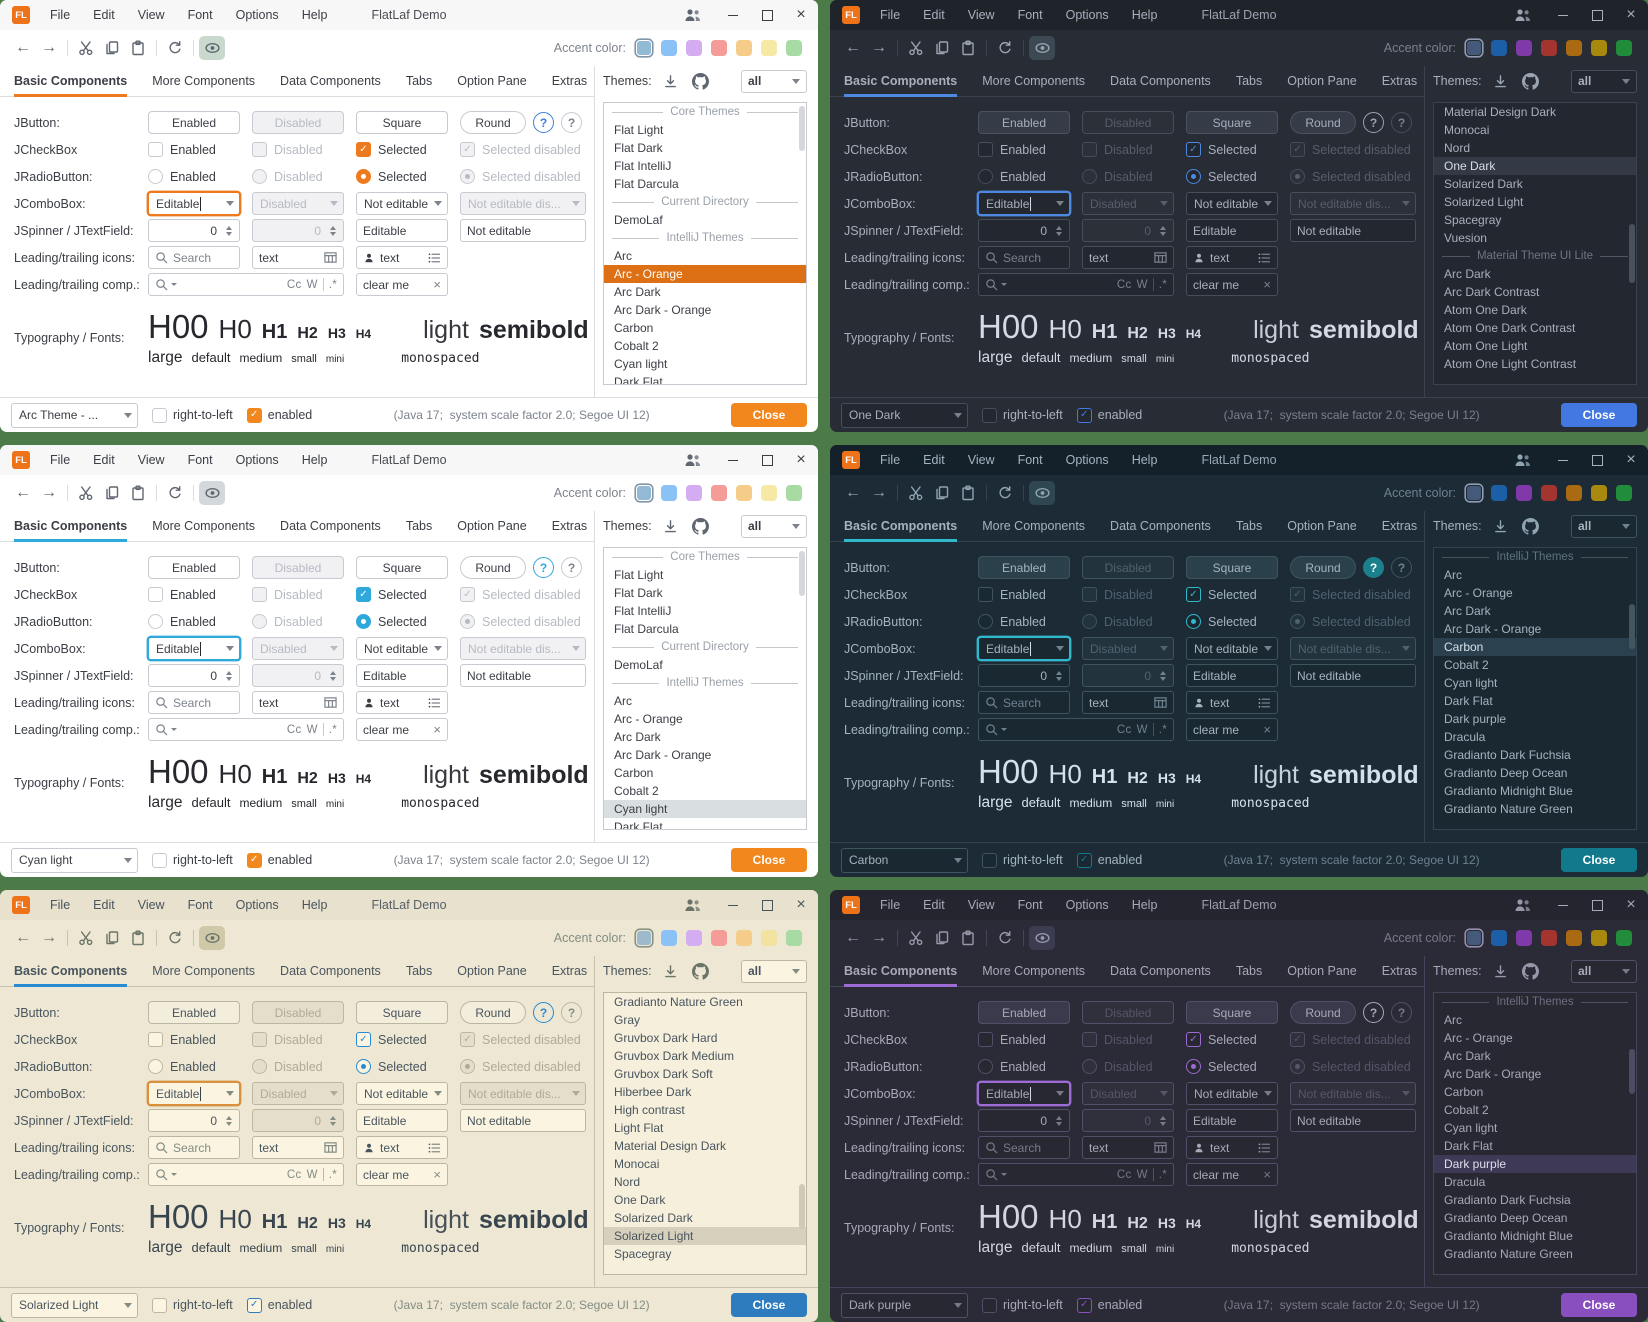  I want to click on theme-item-flat-darcula: Flat Darcula, so click(646, 184).